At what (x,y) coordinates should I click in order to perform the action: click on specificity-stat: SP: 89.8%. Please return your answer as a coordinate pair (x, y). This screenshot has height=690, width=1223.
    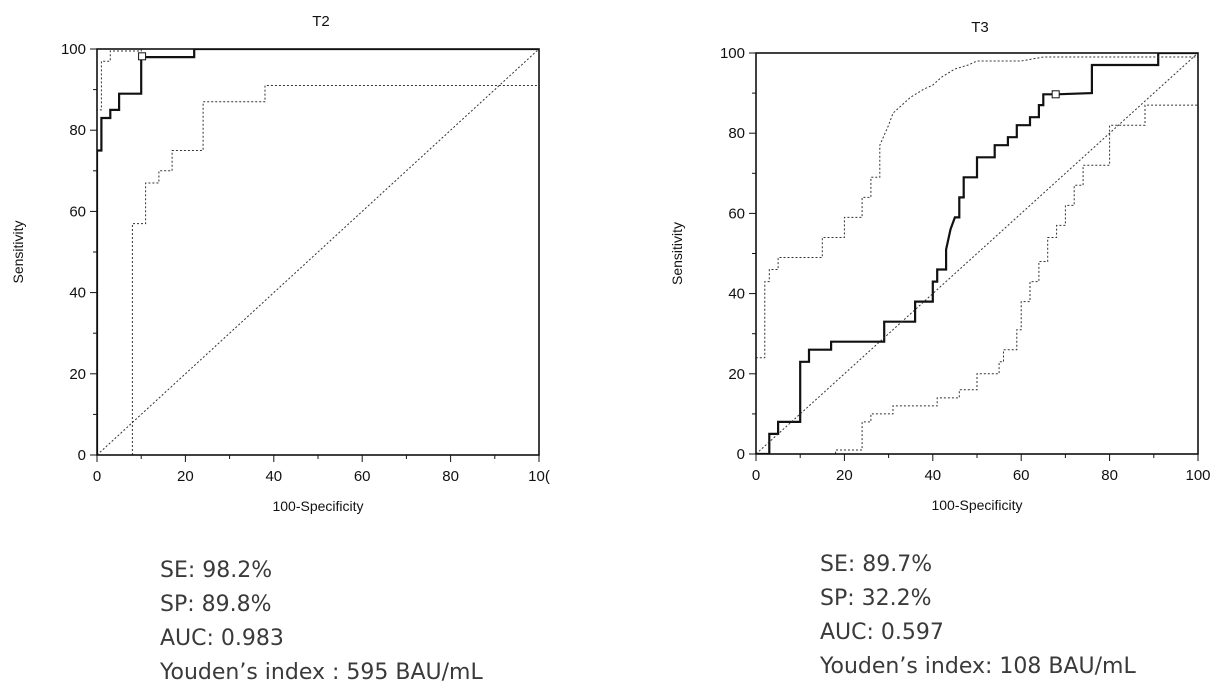
    Looking at the image, I should click on (216, 604).